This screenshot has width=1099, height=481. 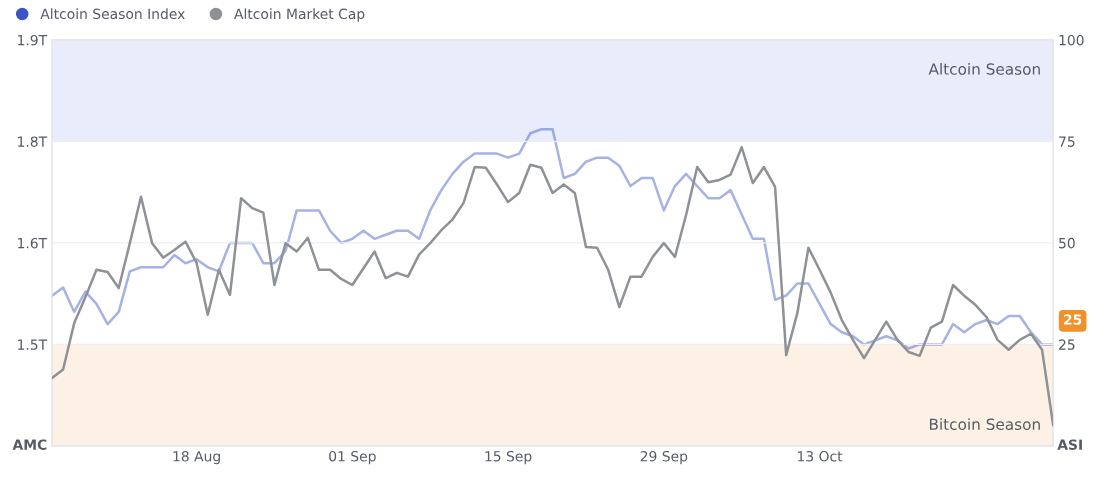 I want to click on y2-tick-label: 50, so click(x=1067, y=243).